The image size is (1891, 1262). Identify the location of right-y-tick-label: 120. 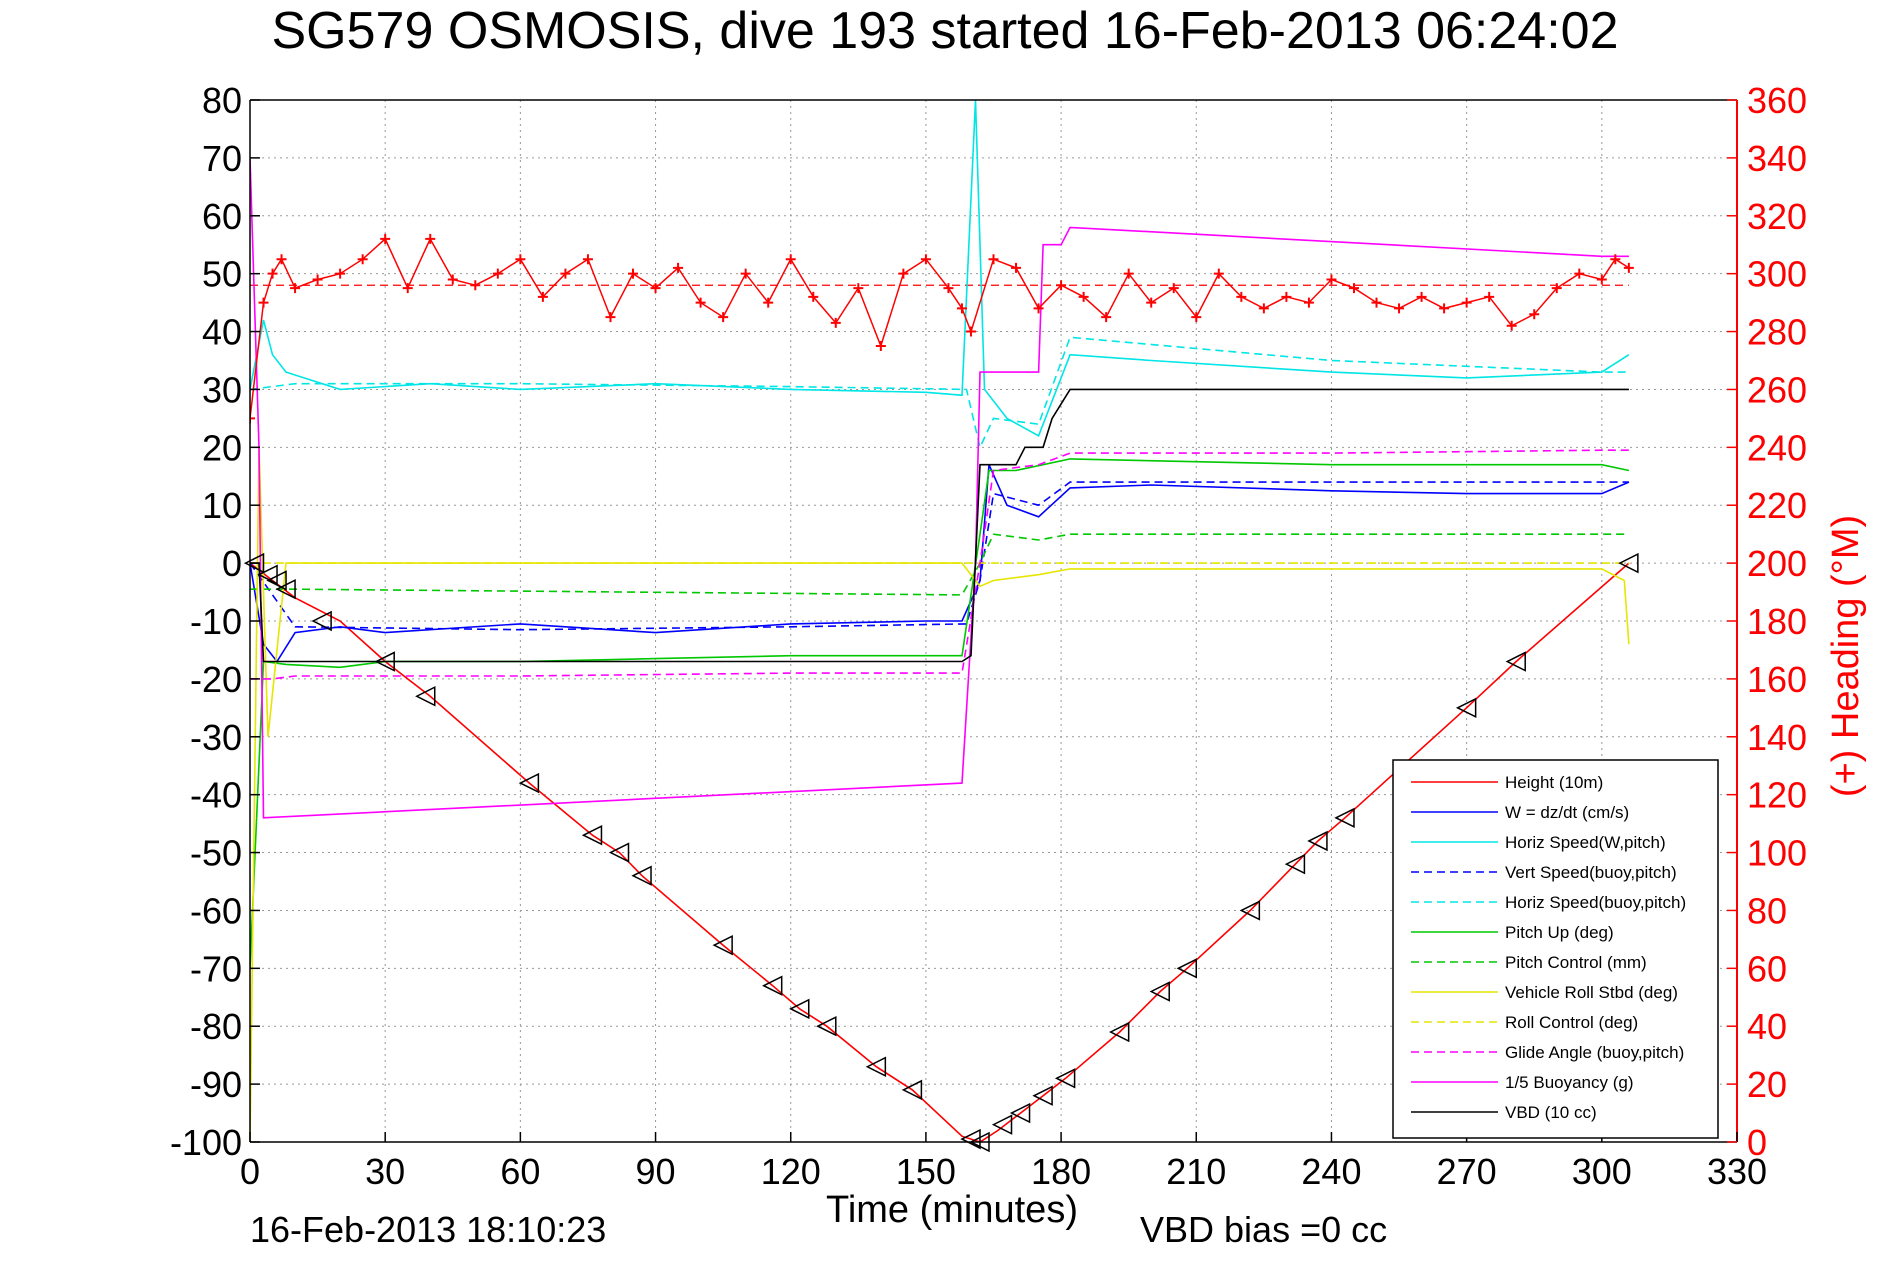
(1777, 795).